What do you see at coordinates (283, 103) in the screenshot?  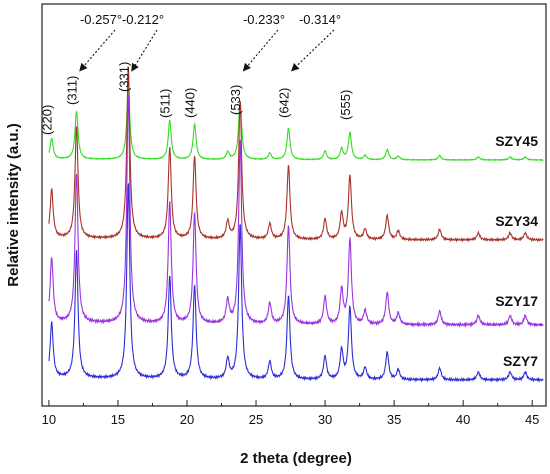 I see `hkl-label: (642)` at bounding box center [283, 103].